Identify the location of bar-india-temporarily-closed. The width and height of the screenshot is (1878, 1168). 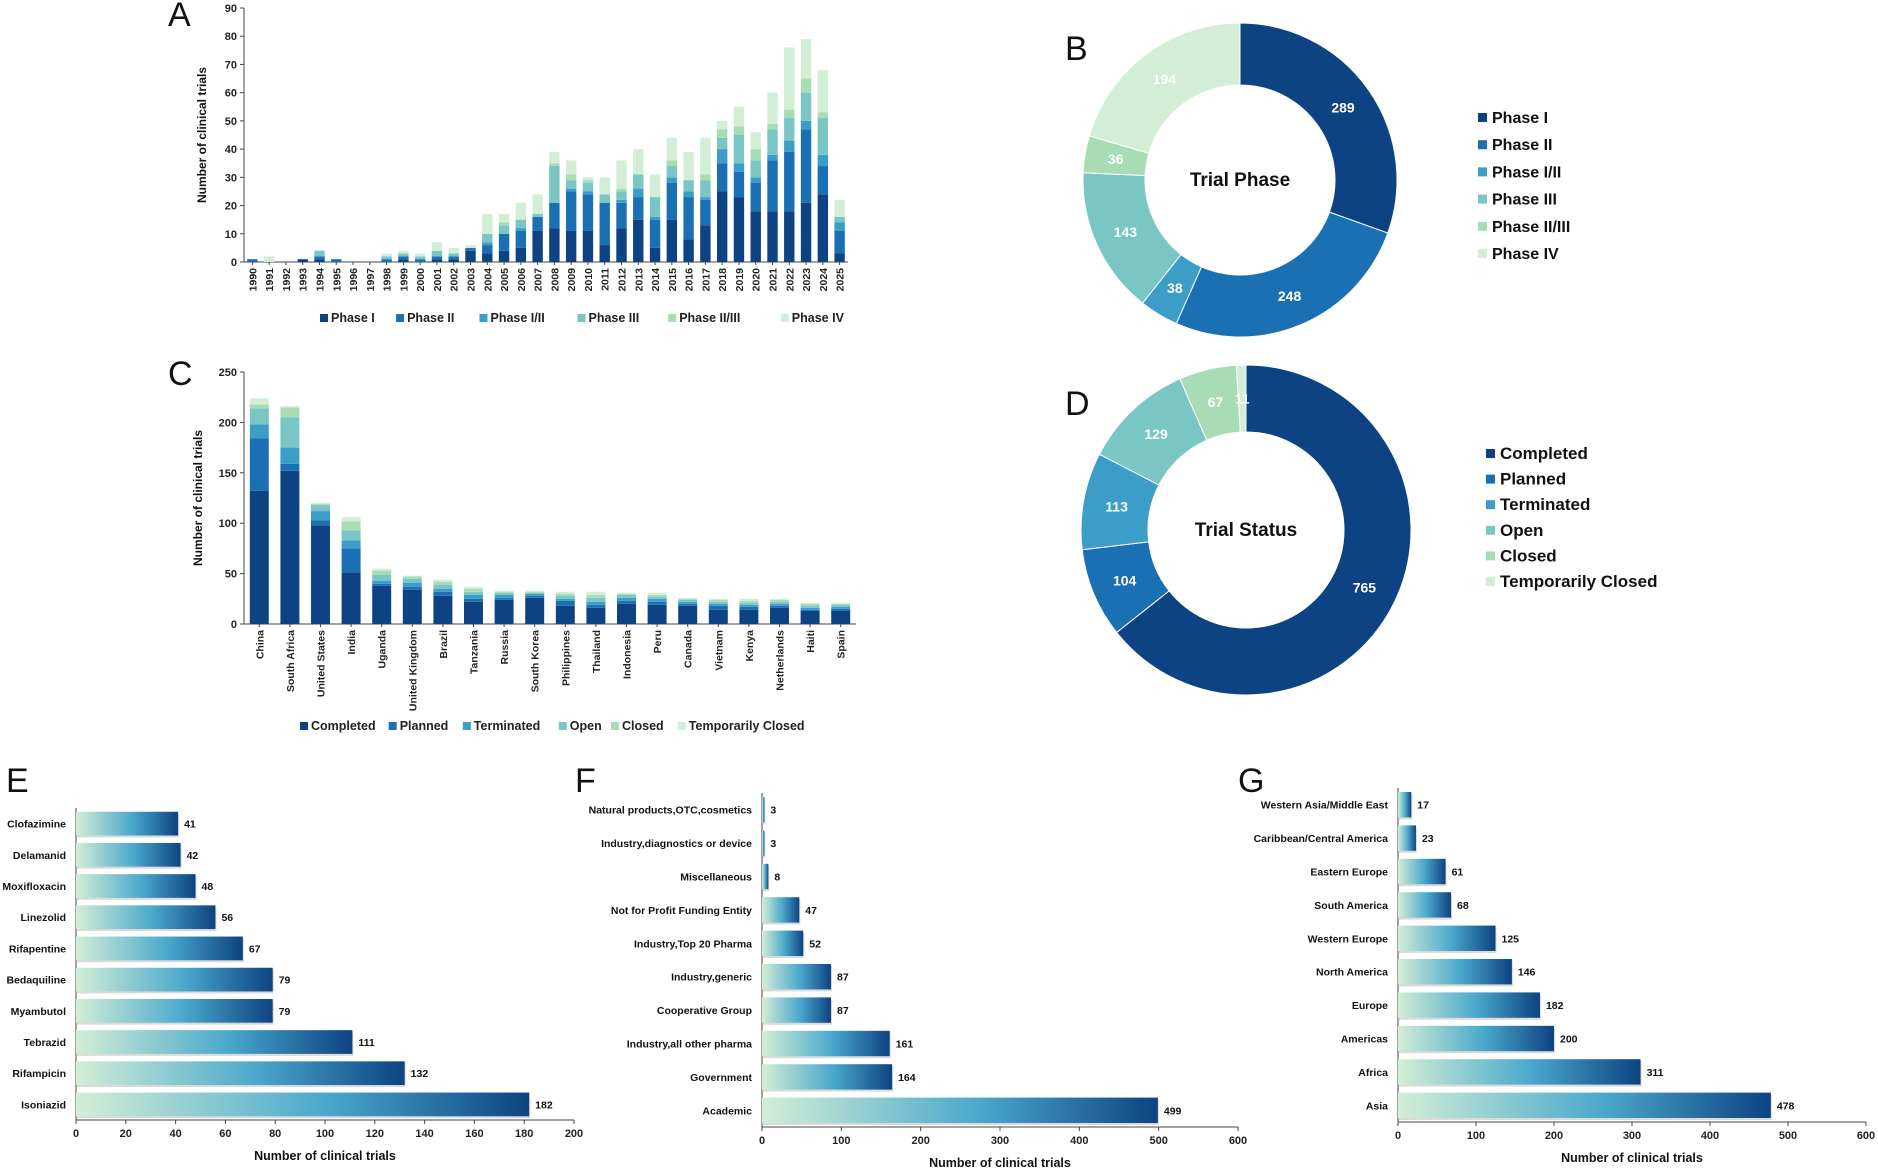
(351, 519).